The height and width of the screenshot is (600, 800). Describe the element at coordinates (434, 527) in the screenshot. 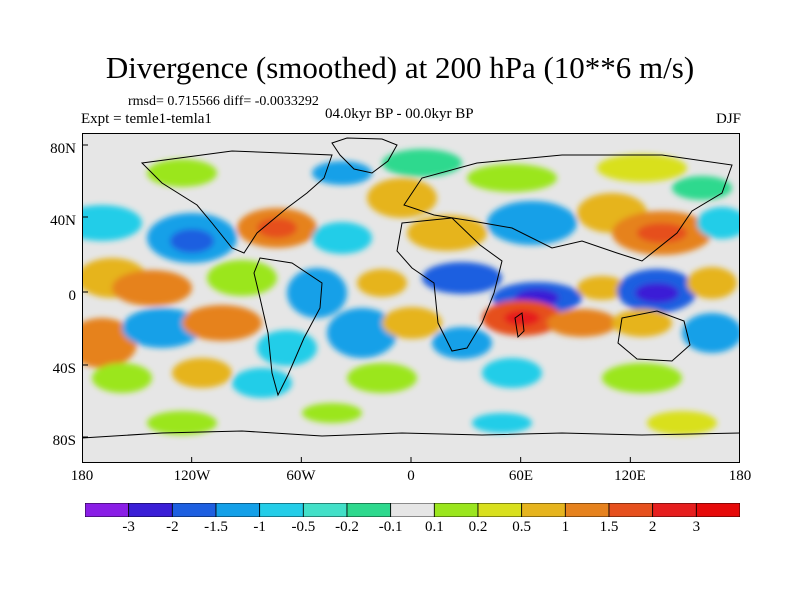

I see `colorbar-label: 0.1` at that location.